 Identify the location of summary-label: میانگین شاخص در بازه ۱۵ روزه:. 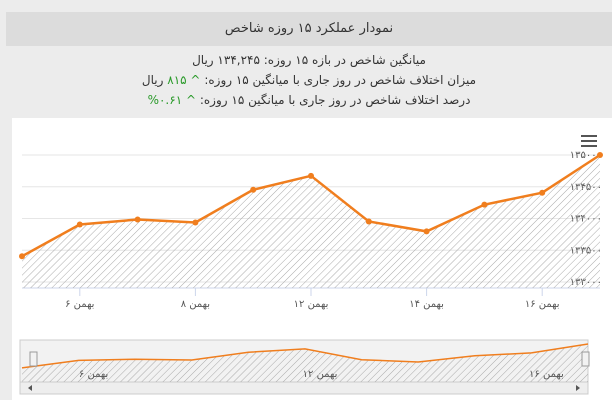
(344, 60).